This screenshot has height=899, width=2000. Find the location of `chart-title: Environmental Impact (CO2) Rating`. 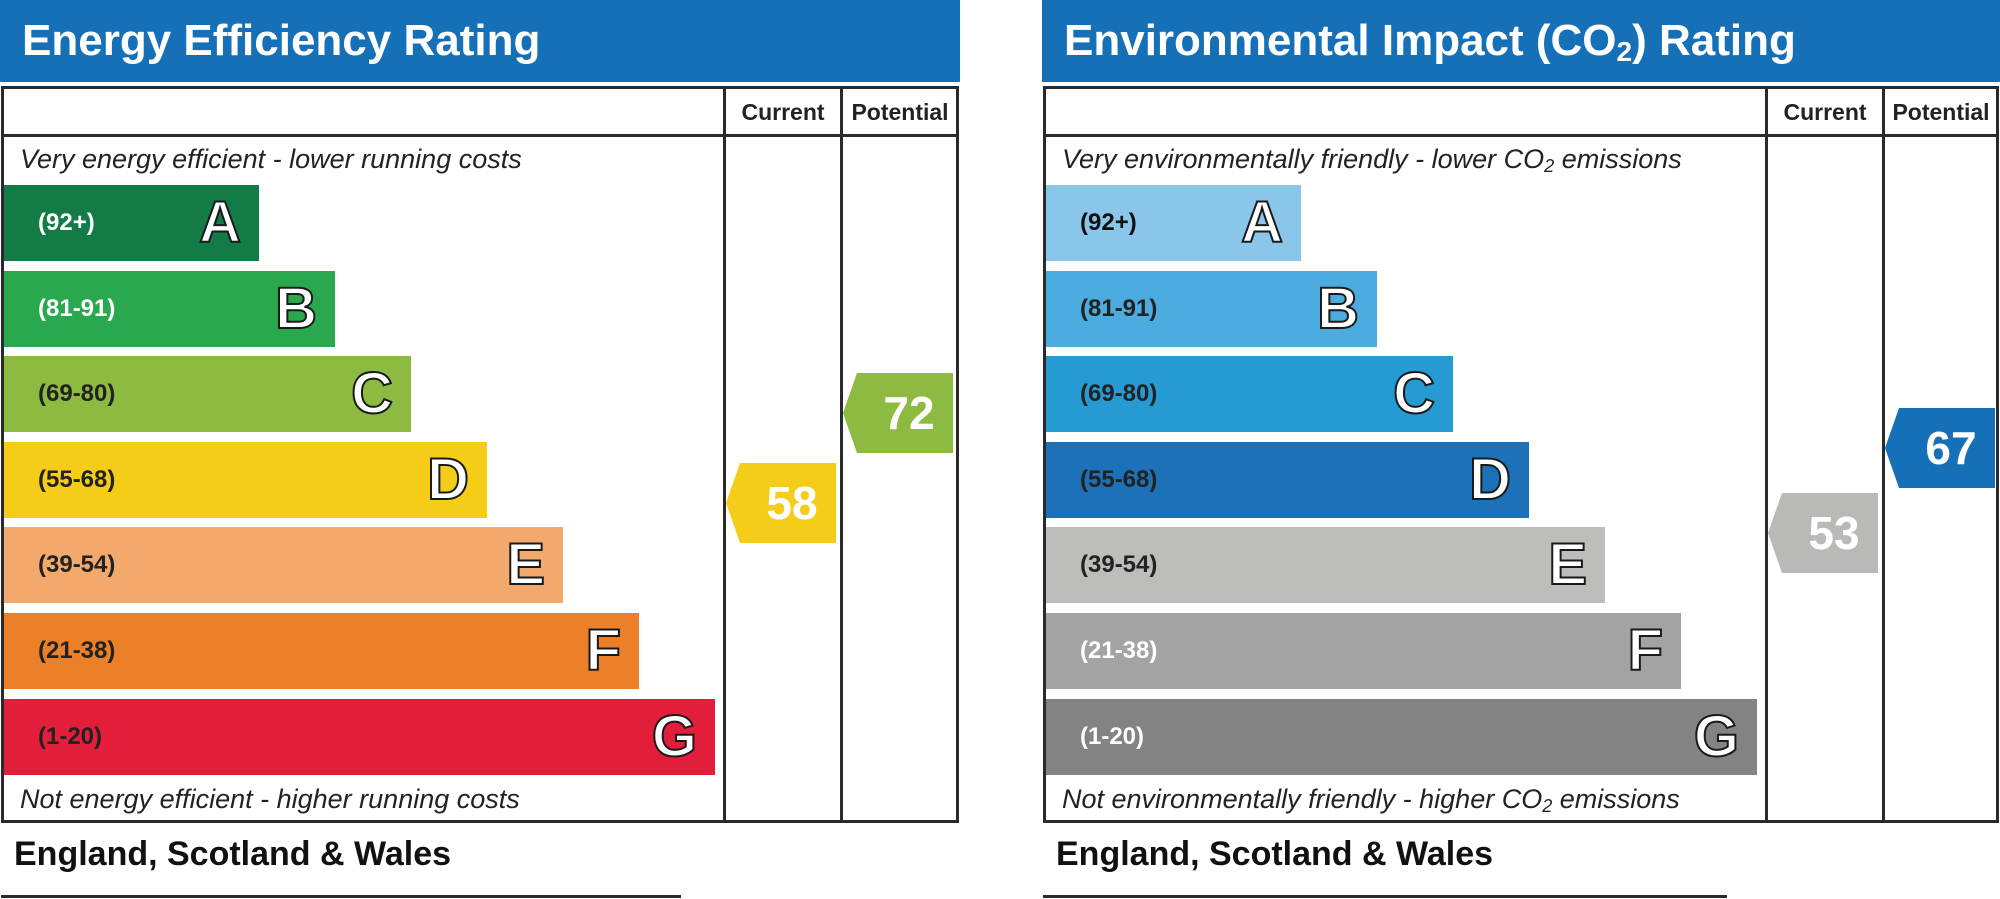

chart-title: Environmental Impact (CO2) Rating is located at coordinates (1521, 41).